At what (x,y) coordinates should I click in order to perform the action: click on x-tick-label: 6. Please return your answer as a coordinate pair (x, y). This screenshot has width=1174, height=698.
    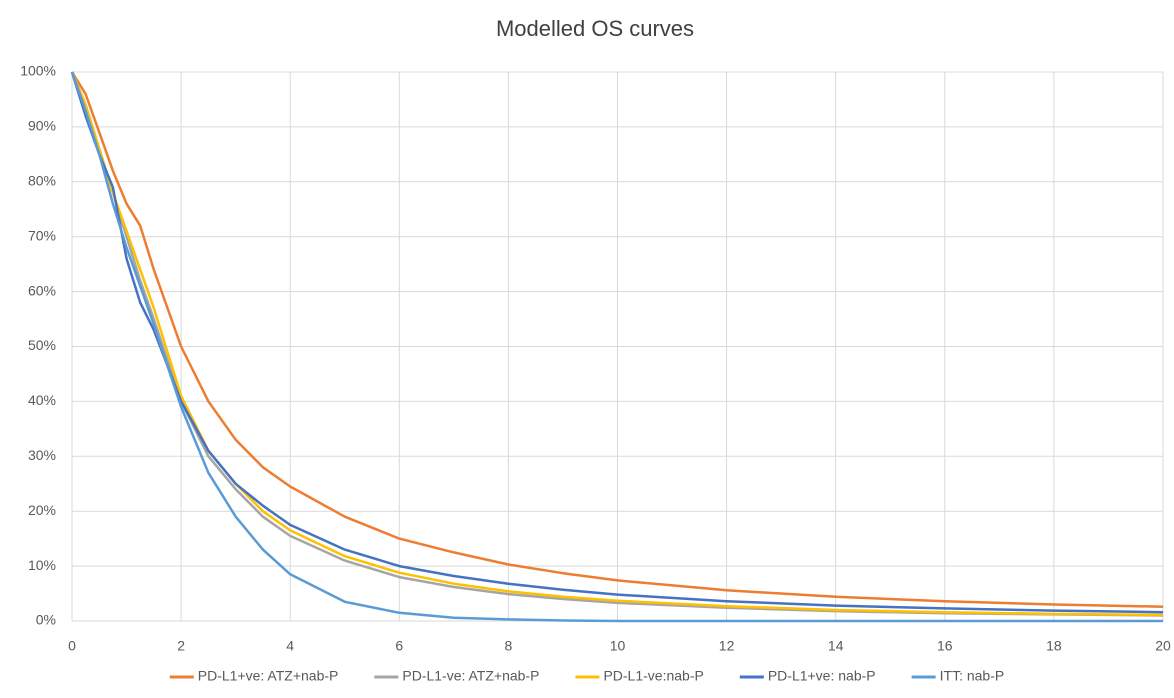
    Looking at the image, I should click on (399, 646).